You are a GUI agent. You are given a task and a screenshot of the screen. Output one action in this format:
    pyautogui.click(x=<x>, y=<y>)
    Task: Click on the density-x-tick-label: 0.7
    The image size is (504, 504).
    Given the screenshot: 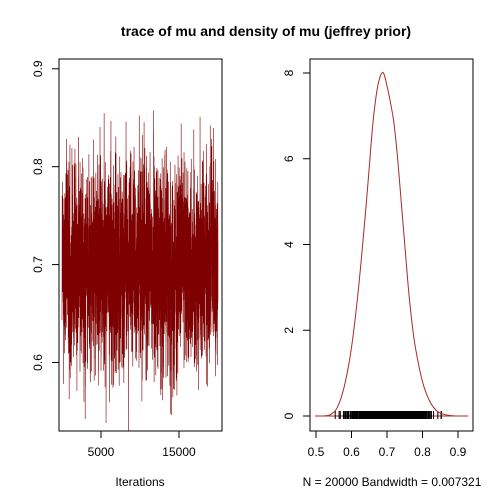 What is the action you would take?
    pyautogui.click(x=387, y=452)
    